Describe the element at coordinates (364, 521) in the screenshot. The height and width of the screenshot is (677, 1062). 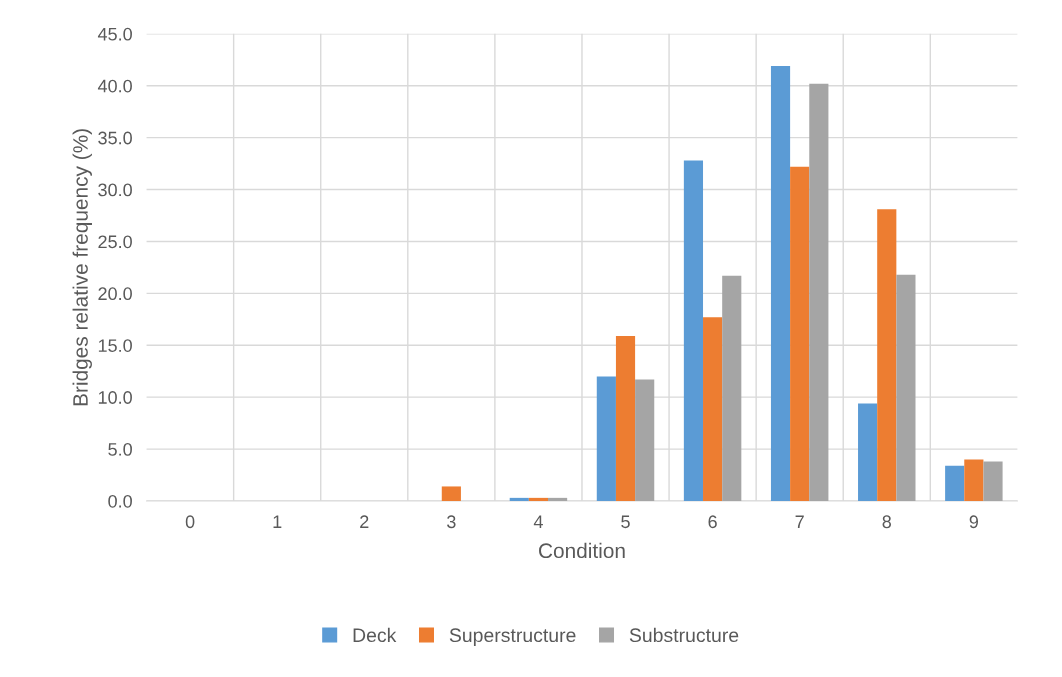
I see `x-tick-label: 2` at that location.